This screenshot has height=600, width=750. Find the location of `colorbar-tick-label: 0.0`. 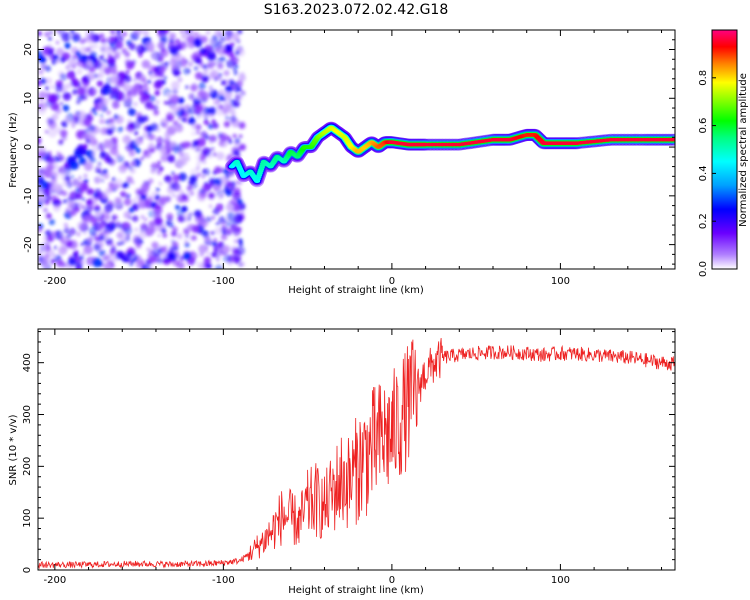

colorbar-tick-label: 0.0 is located at coordinates (703, 269).